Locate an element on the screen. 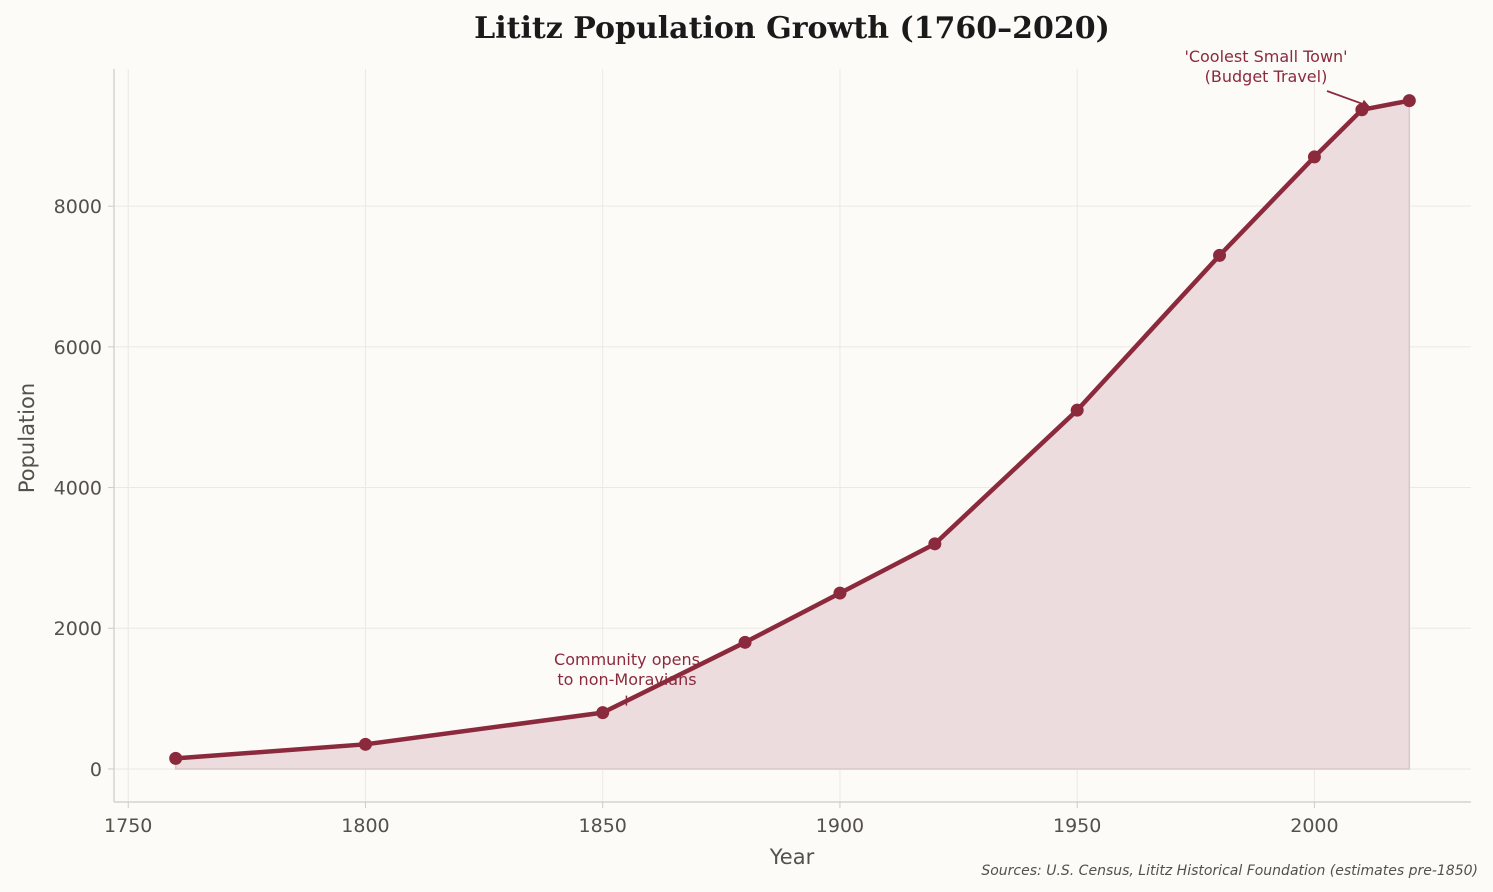 This screenshot has height=892, width=1493. y-axis-label: Population is located at coordinates (27, 438).